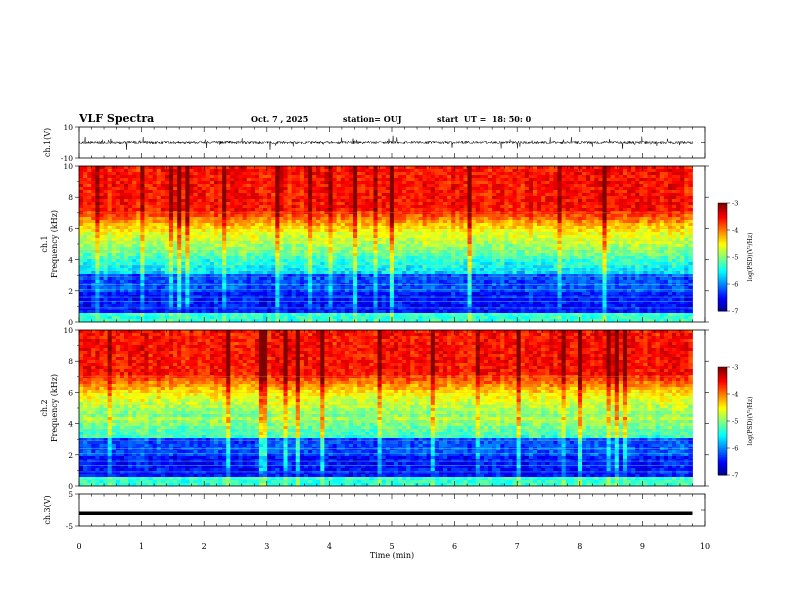 The width and height of the screenshot is (792, 612). Describe the element at coordinates (44, 407) in the screenshot. I see `channel-label: ch.2` at that location.